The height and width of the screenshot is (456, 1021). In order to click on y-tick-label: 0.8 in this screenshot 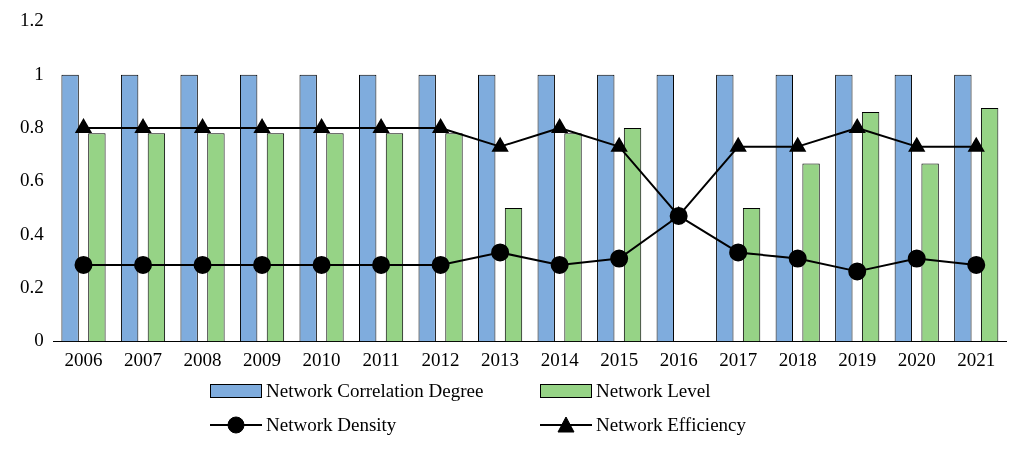, I will do `click(32, 126)`.